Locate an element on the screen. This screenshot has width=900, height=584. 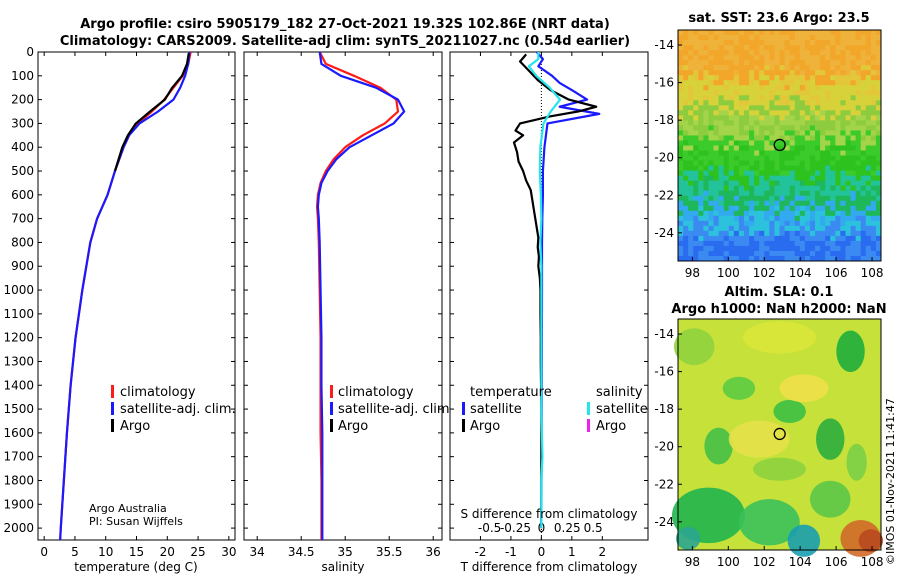
credit-org: Argo Australia is located at coordinates (128, 508).